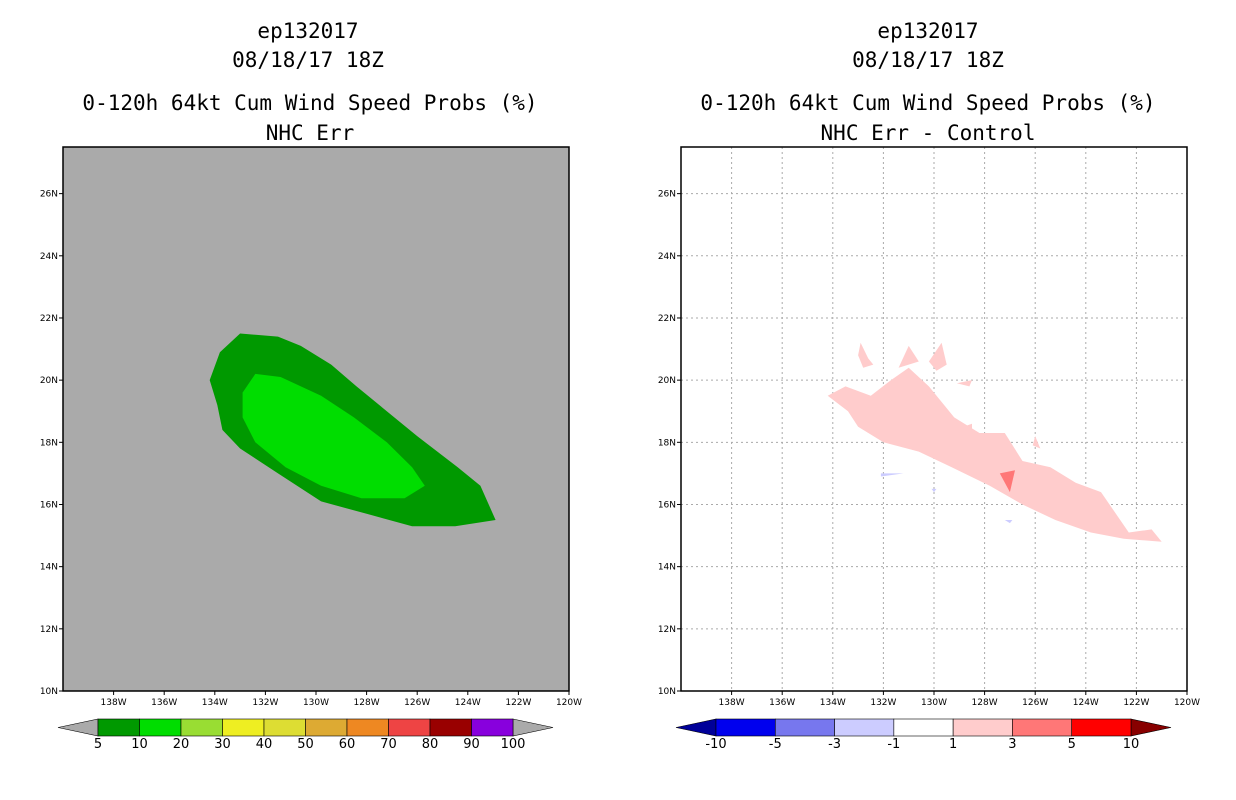 The image size is (1236, 800). What do you see at coordinates (222, 744) in the screenshot?
I see `colorbar-label: 30` at bounding box center [222, 744].